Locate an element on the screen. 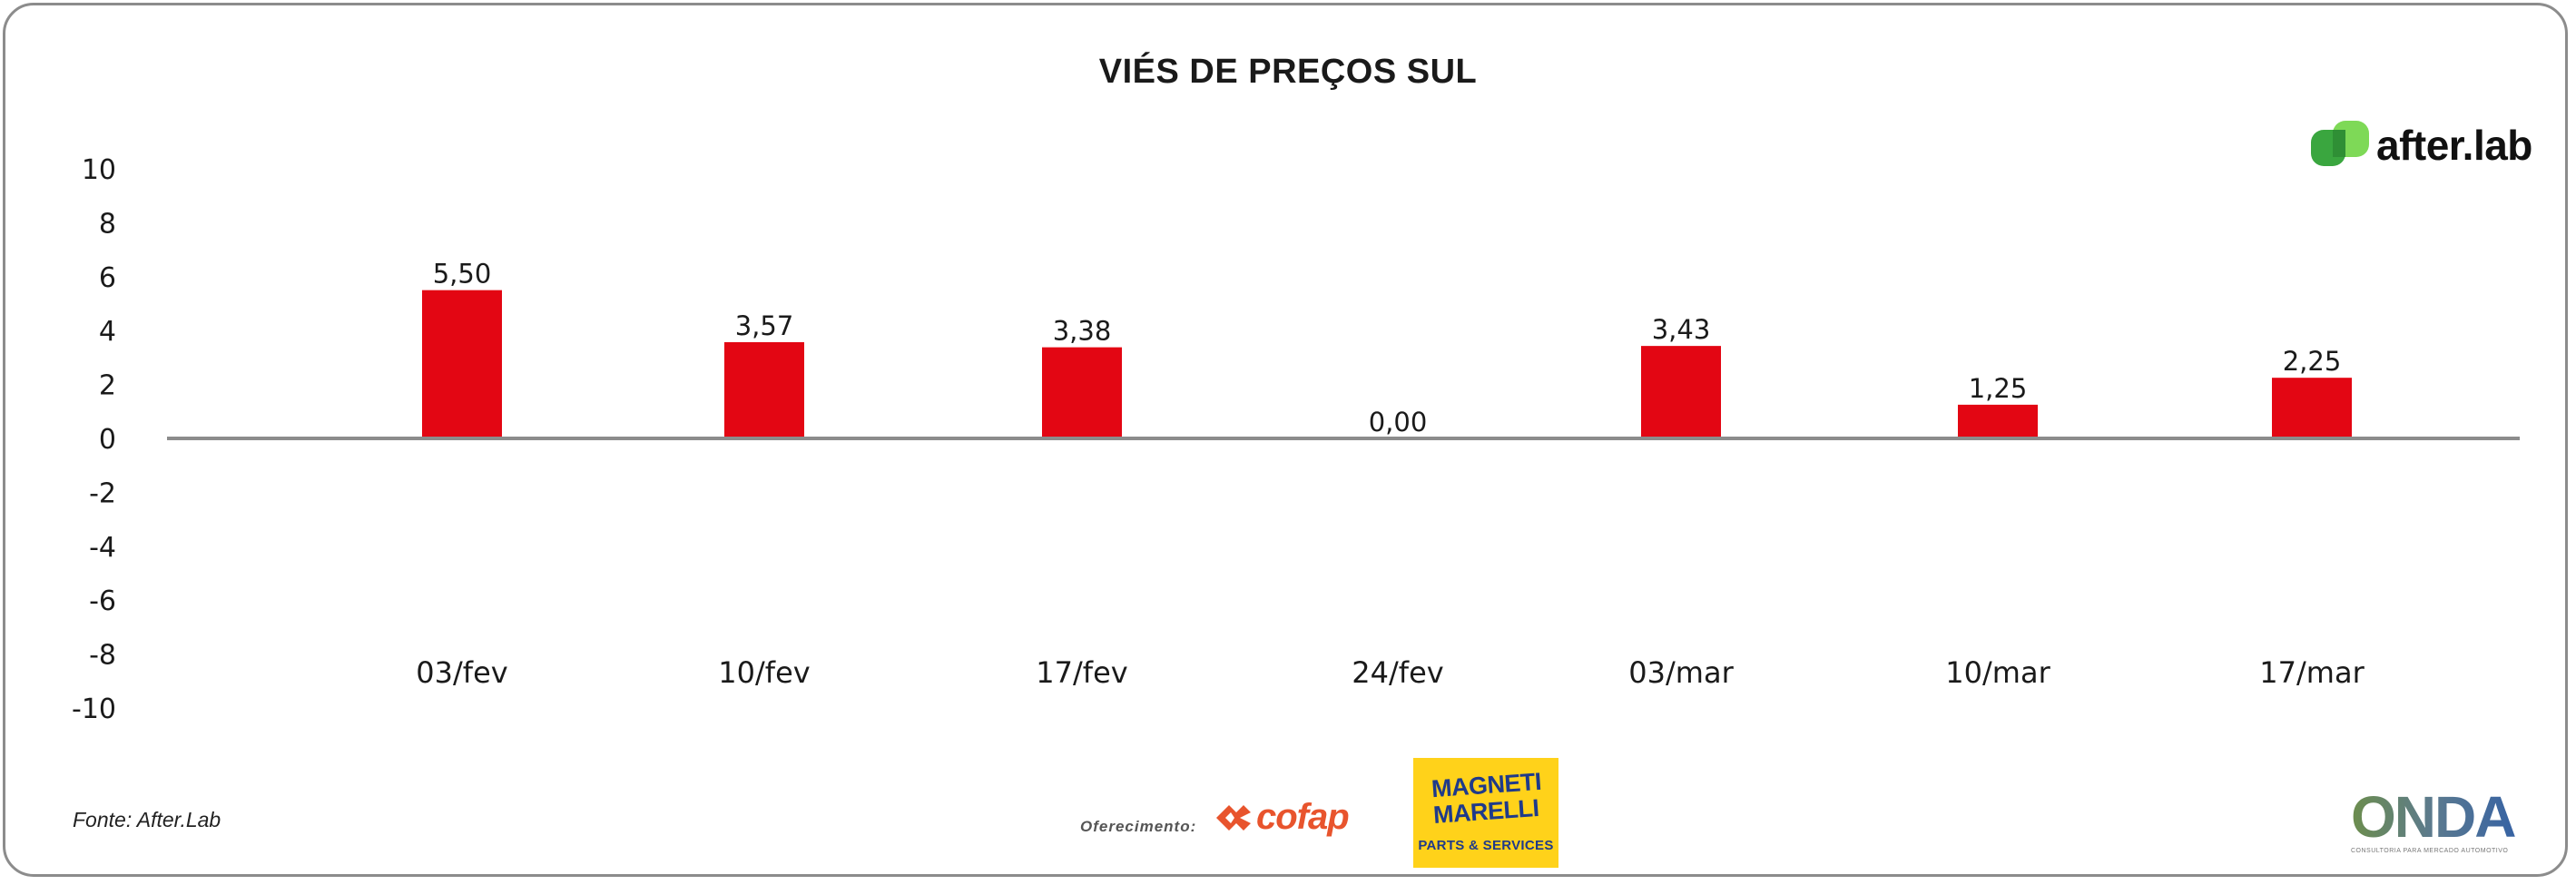 The image size is (2576, 885). data-label: 0,00 is located at coordinates (1398, 422).